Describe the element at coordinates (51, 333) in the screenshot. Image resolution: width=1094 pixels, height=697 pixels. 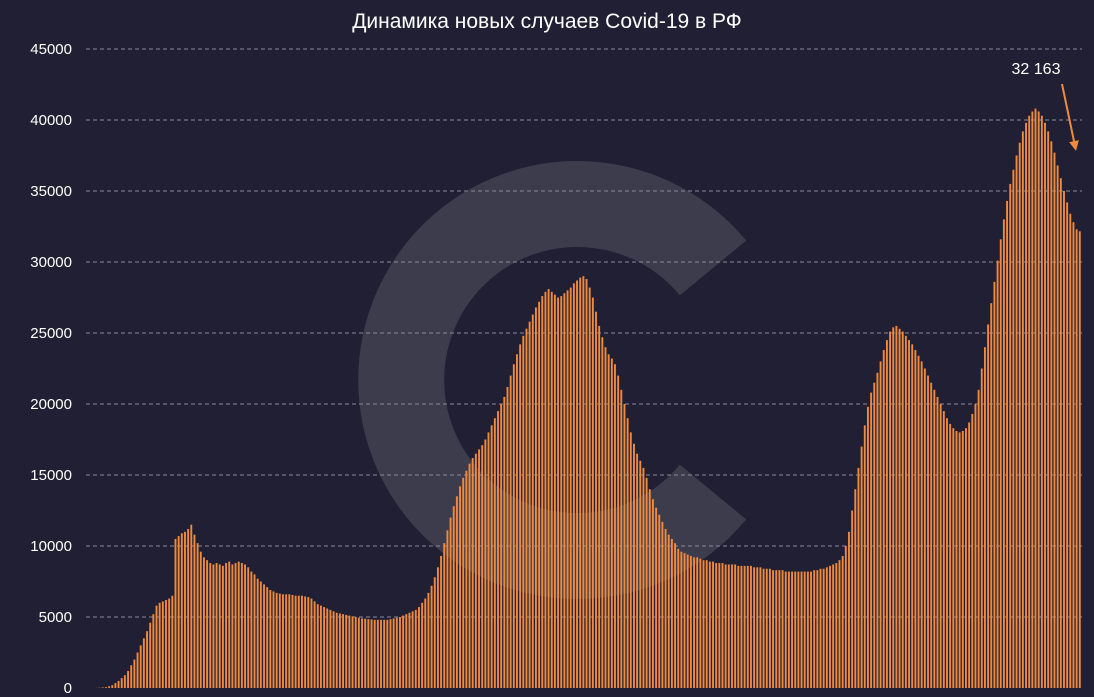
I see `y-tick-label: 25000` at that location.